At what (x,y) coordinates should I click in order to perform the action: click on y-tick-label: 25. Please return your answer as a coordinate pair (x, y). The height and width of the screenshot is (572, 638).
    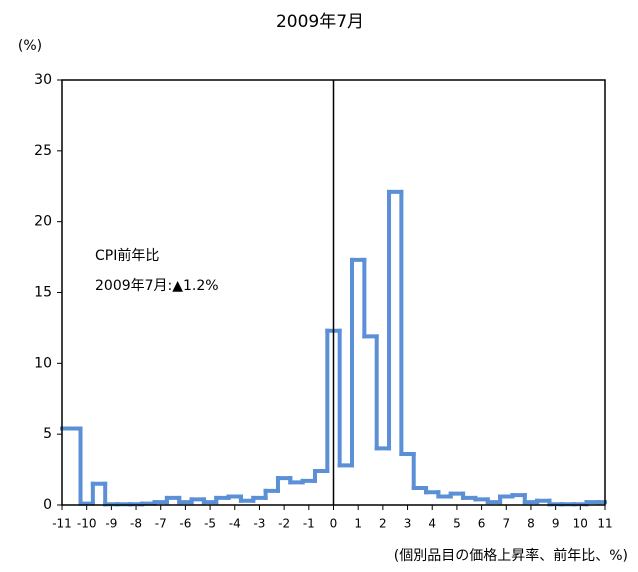
    Looking at the image, I should click on (43, 151).